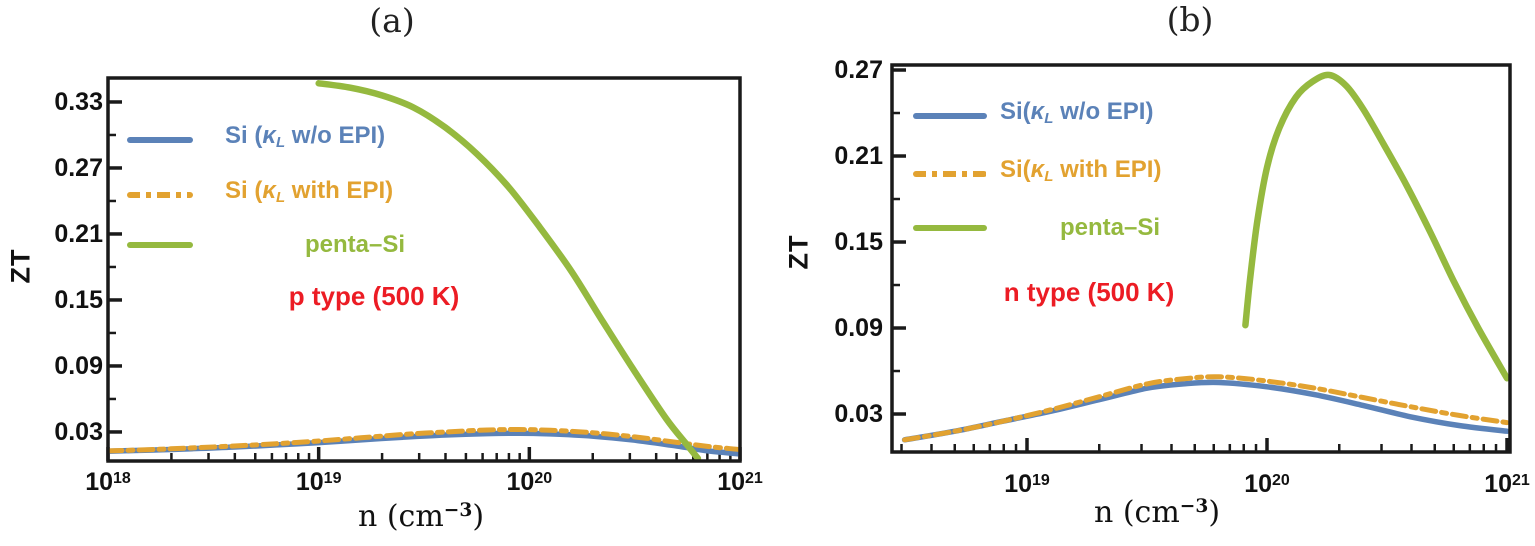  Describe the element at coordinates (1205, 411) in the screenshot. I see `curve-si_wo_epi` at that location.